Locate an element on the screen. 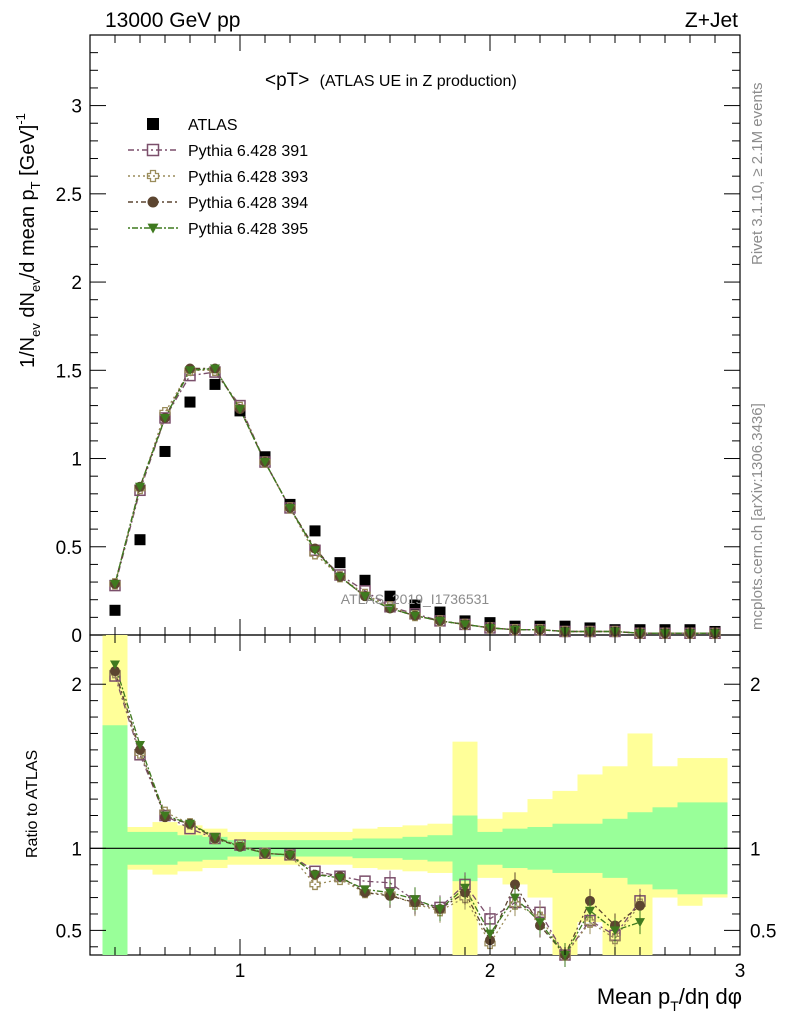 Image resolution: width=786 pixels, height=1024 pixels. plot-title: <pT> (ATLAS UE in Z production) is located at coordinates (391, 80).